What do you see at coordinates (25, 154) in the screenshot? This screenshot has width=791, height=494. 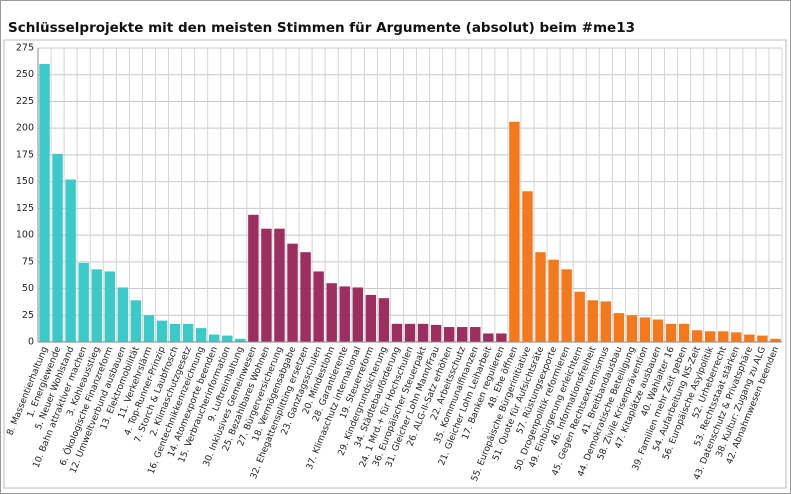 I see `y-tick-label: 175` at bounding box center [25, 154].